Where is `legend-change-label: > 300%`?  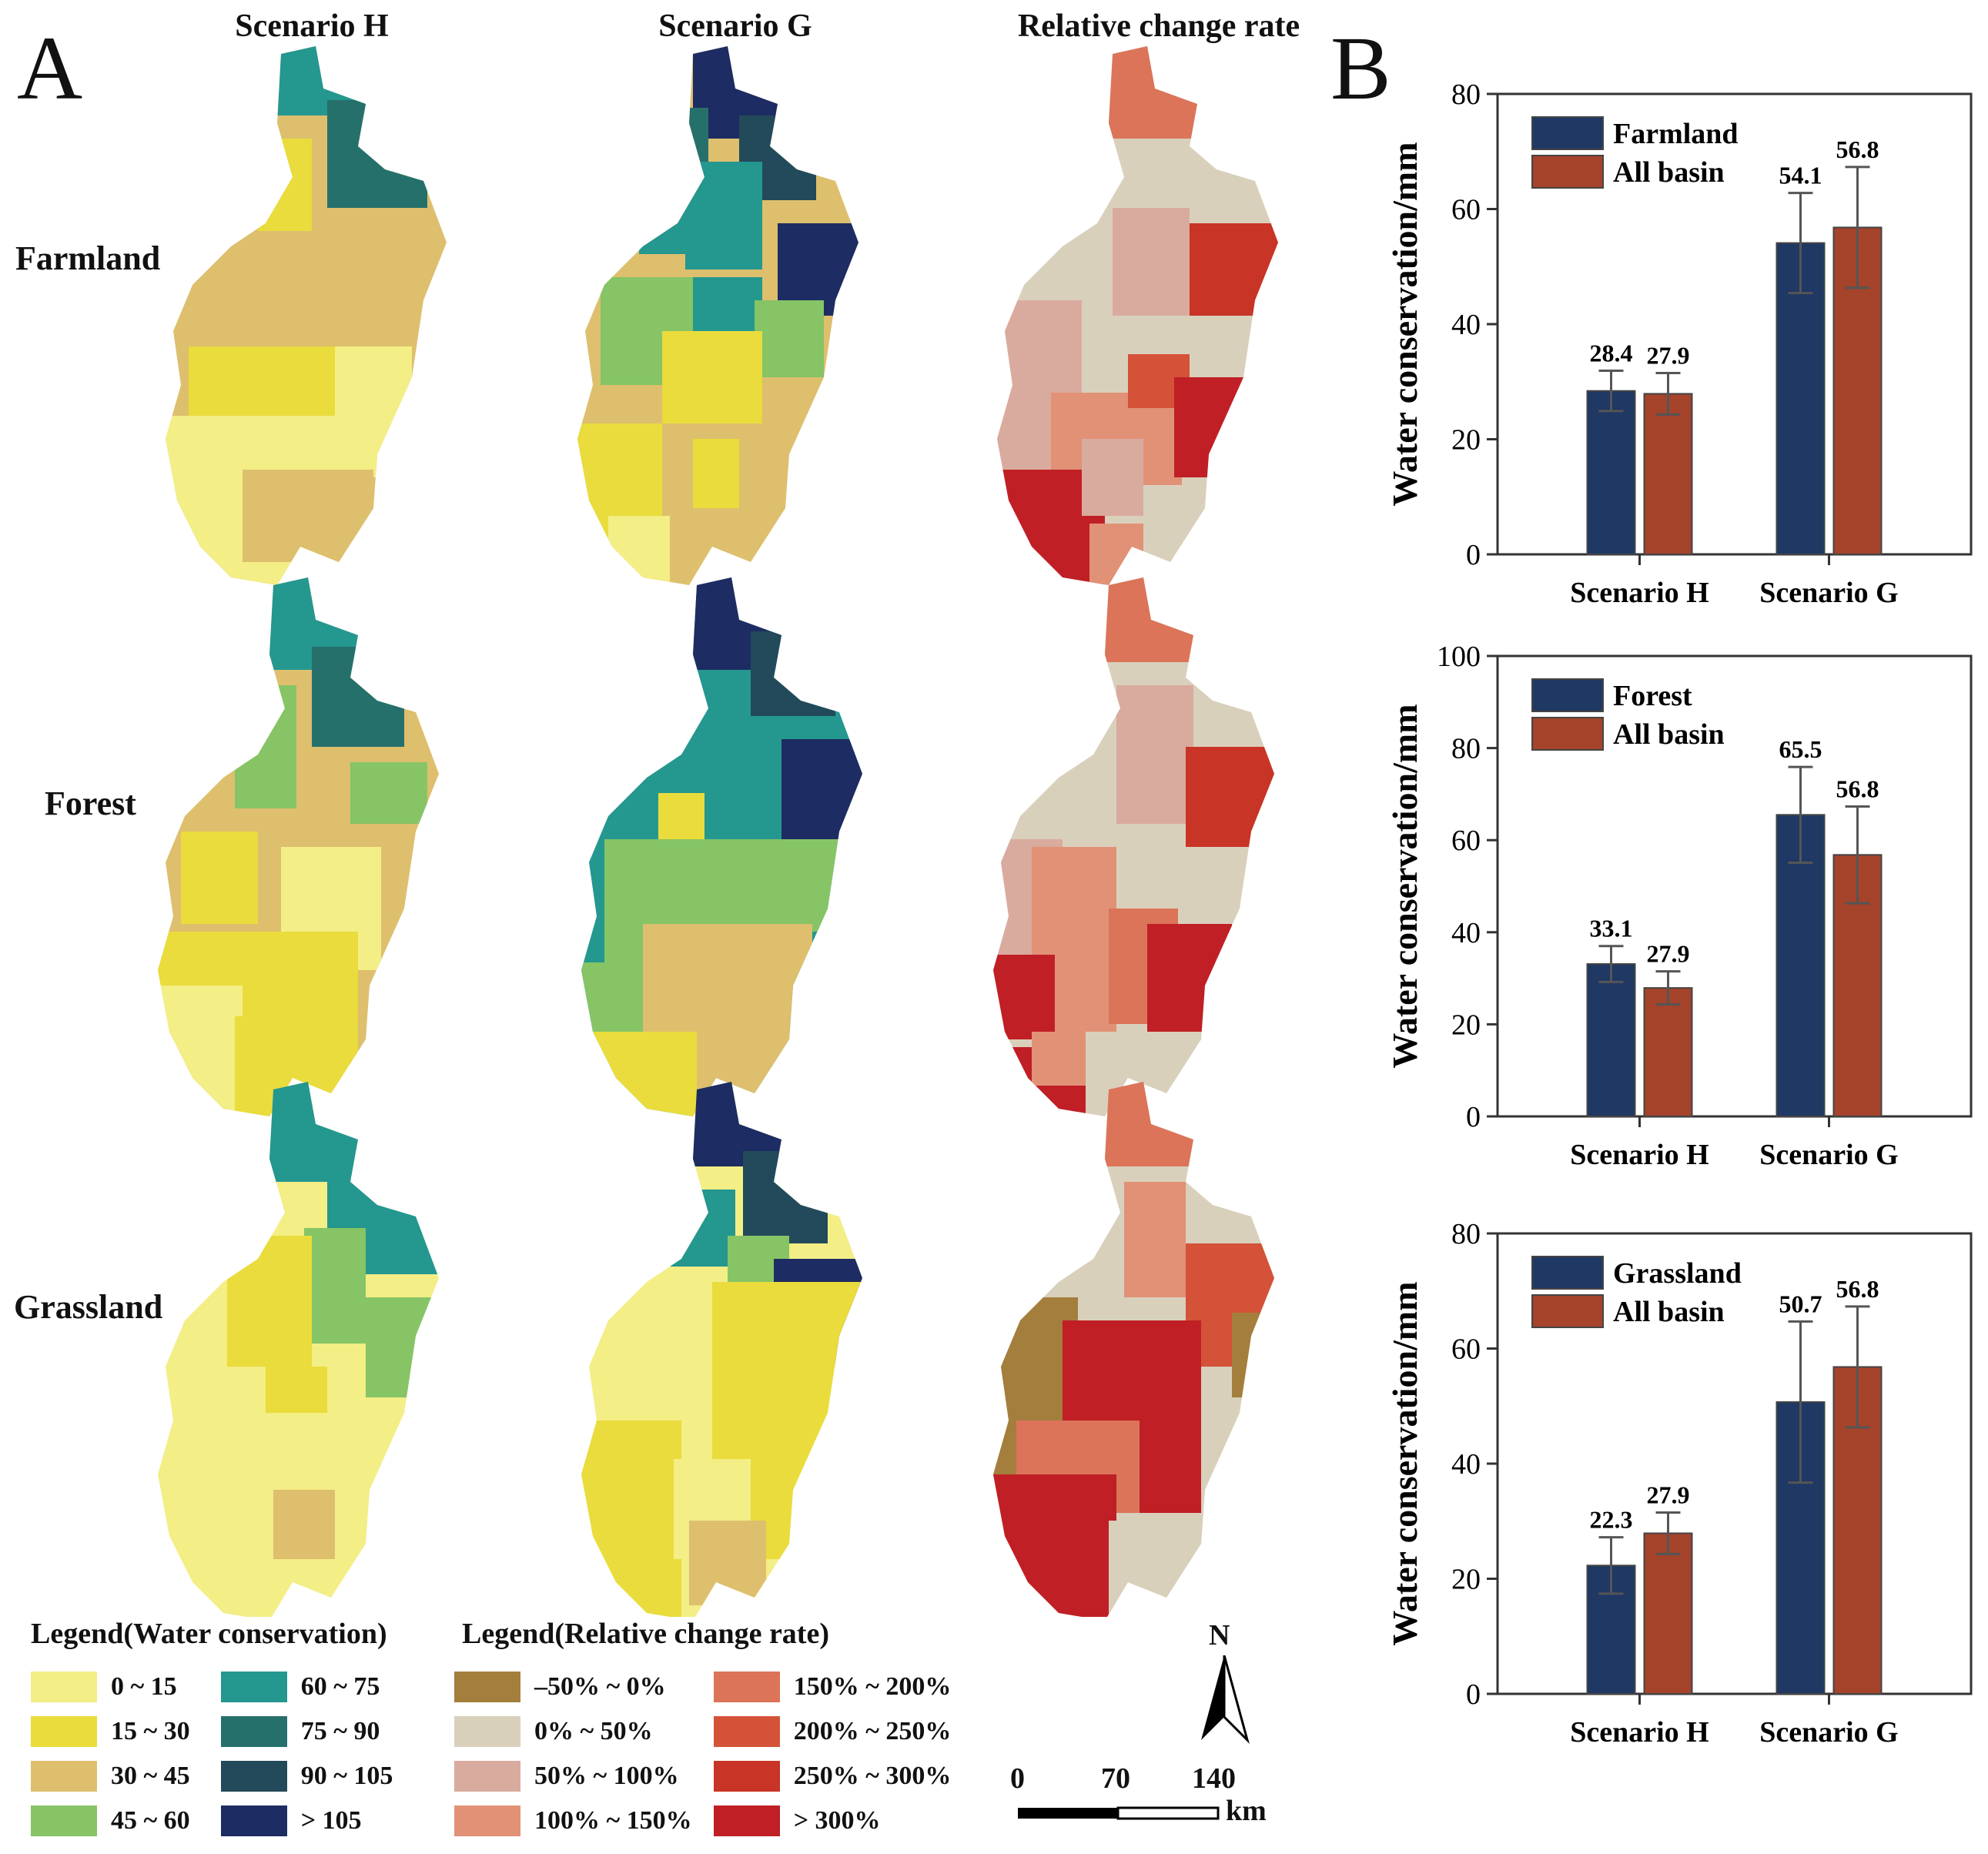 legend-change-label: > 300% is located at coordinates (837, 1820).